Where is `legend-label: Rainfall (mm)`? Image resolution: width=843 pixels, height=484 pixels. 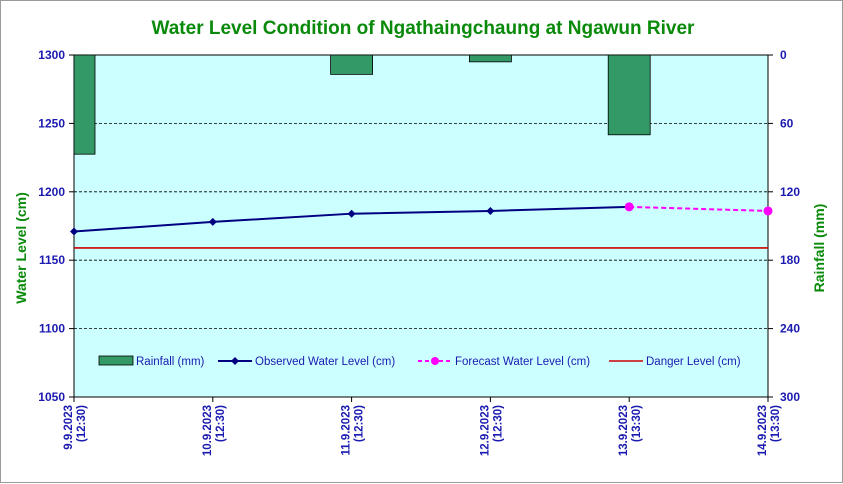 legend-label: Rainfall (mm) is located at coordinates (170, 362).